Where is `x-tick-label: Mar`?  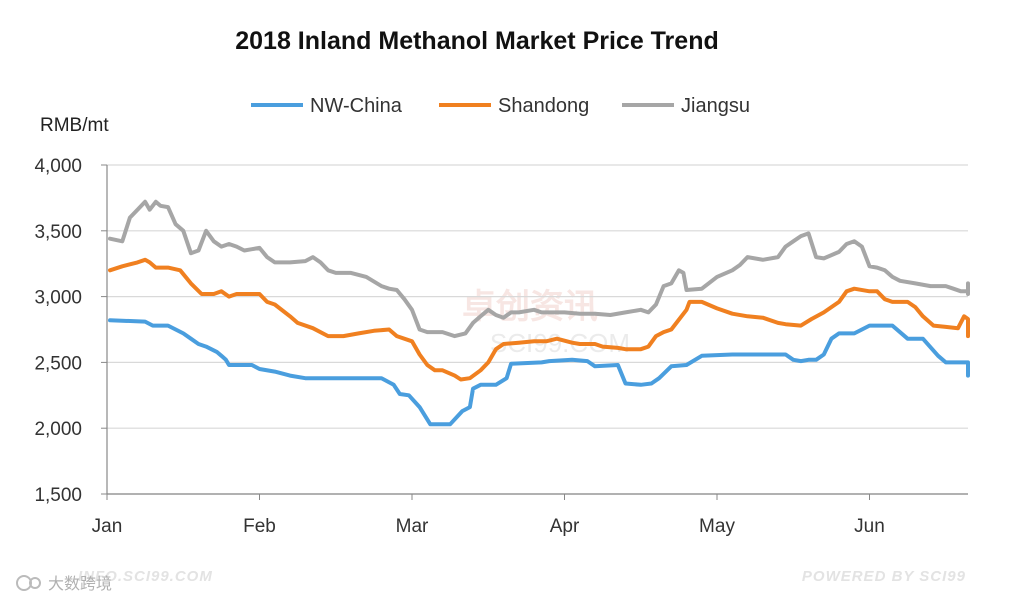 x-tick-label: Mar is located at coordinates (412, 526).